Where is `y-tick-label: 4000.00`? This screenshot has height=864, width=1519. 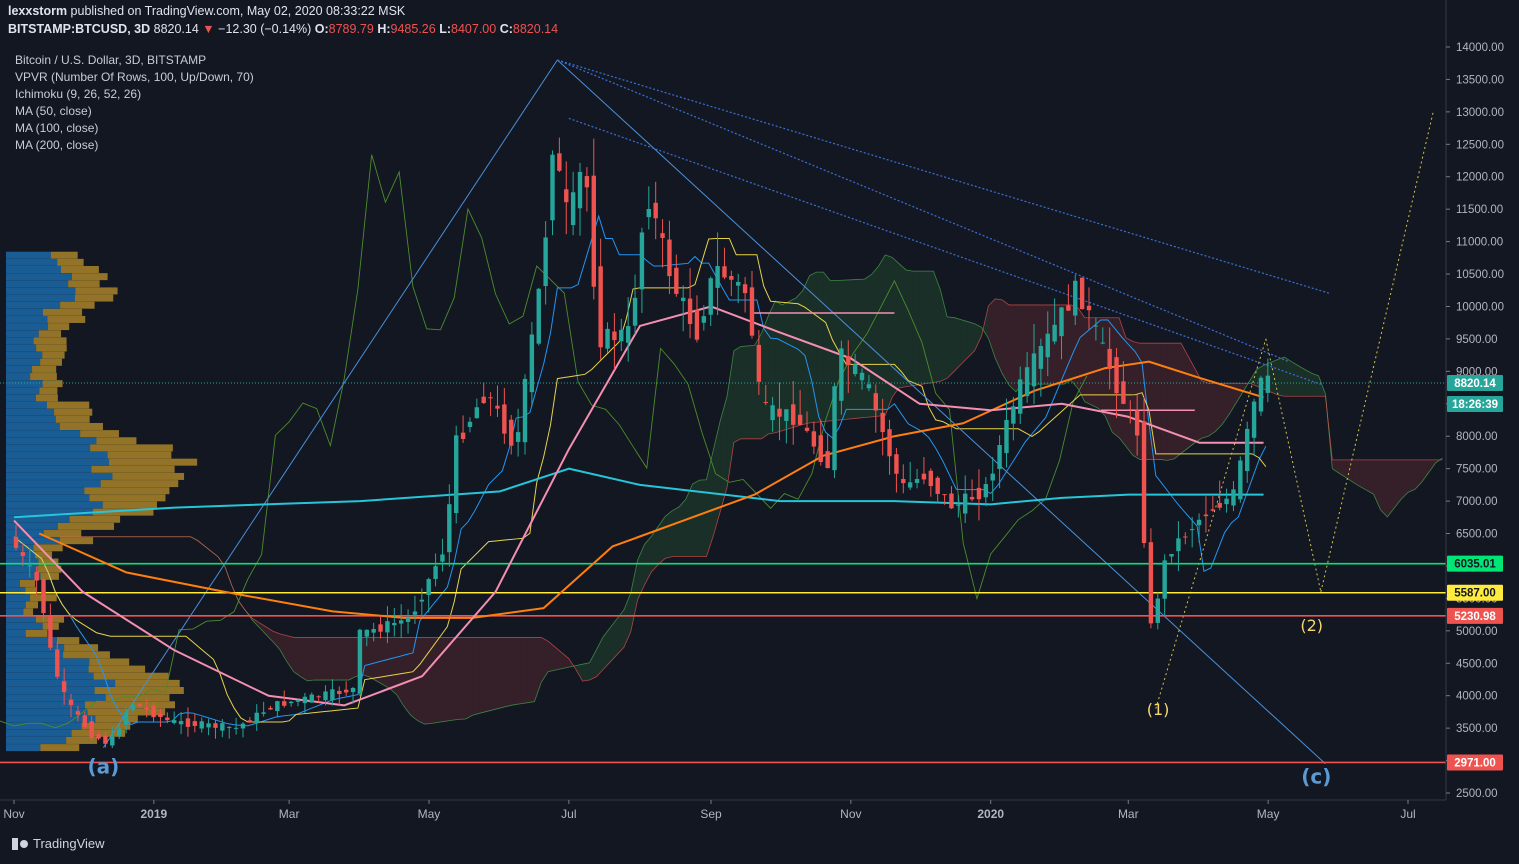
y-tick-label: 4000.00 is located at coordinates (1477, 697).